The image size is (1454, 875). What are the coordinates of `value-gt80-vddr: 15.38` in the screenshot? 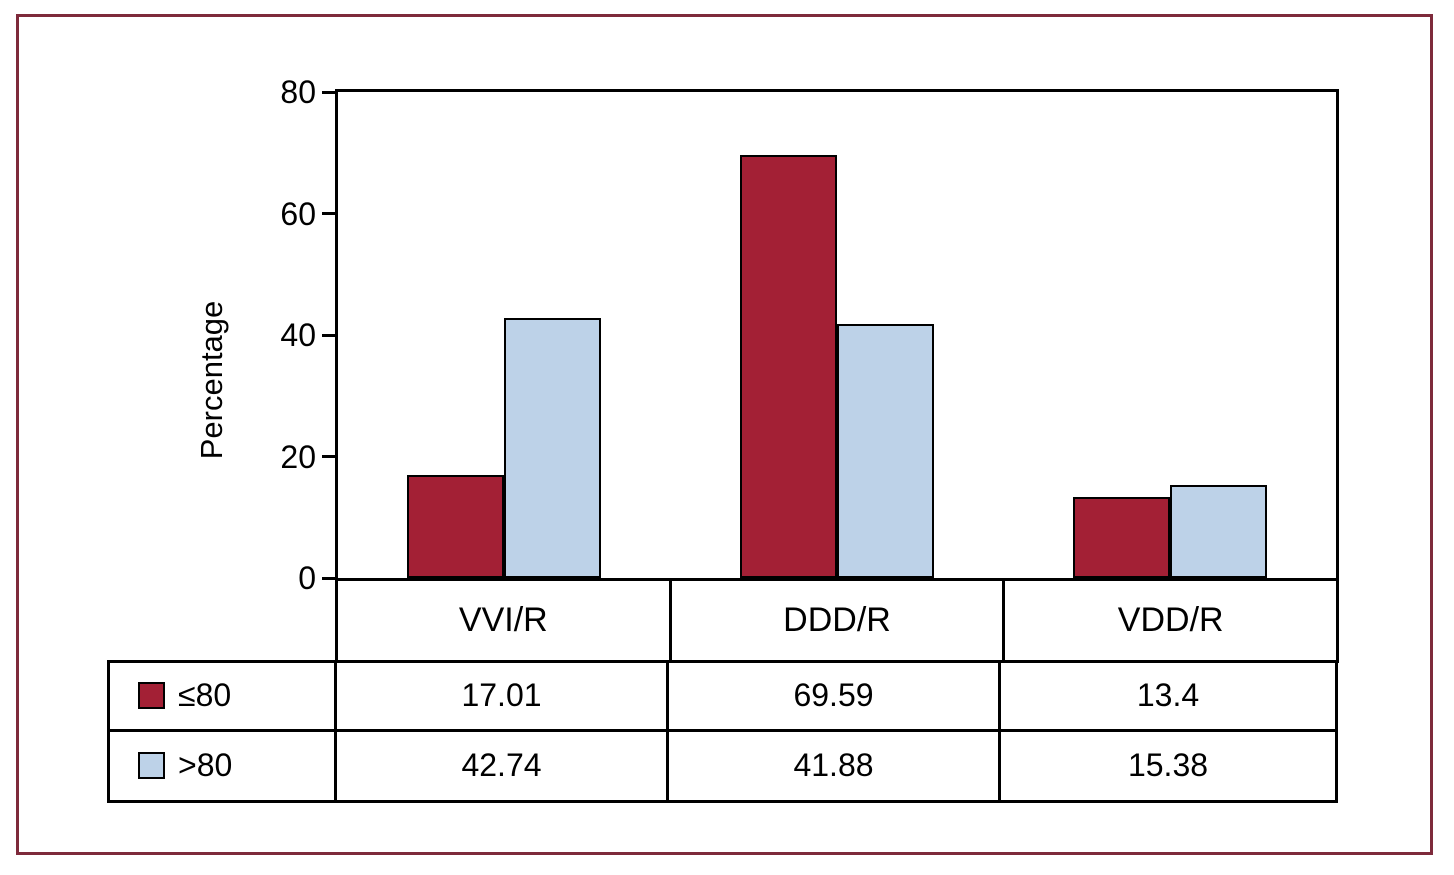 It's located at (1168, 765).